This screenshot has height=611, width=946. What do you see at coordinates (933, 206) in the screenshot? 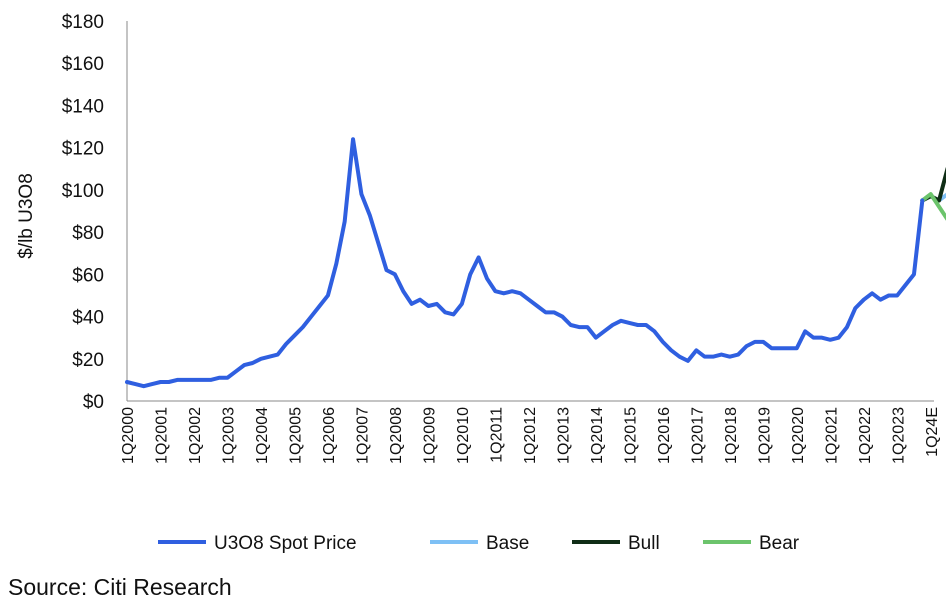
I see `series-line-bear` at bounding box center [933, 206].